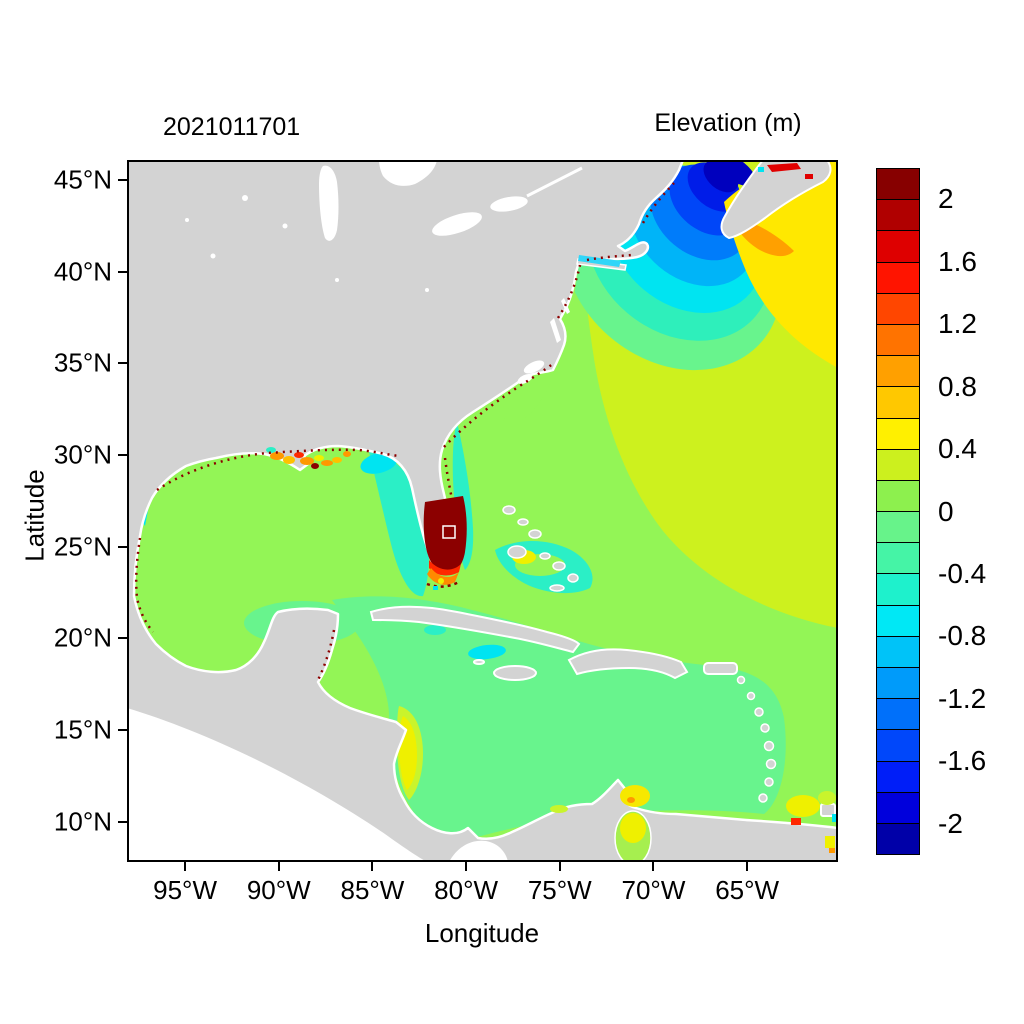 This screenshot has height=1024, width=1024. Describe the element at coordinates (435, 588) in the screenshot. I see `keys-cyan-dot` at that location.